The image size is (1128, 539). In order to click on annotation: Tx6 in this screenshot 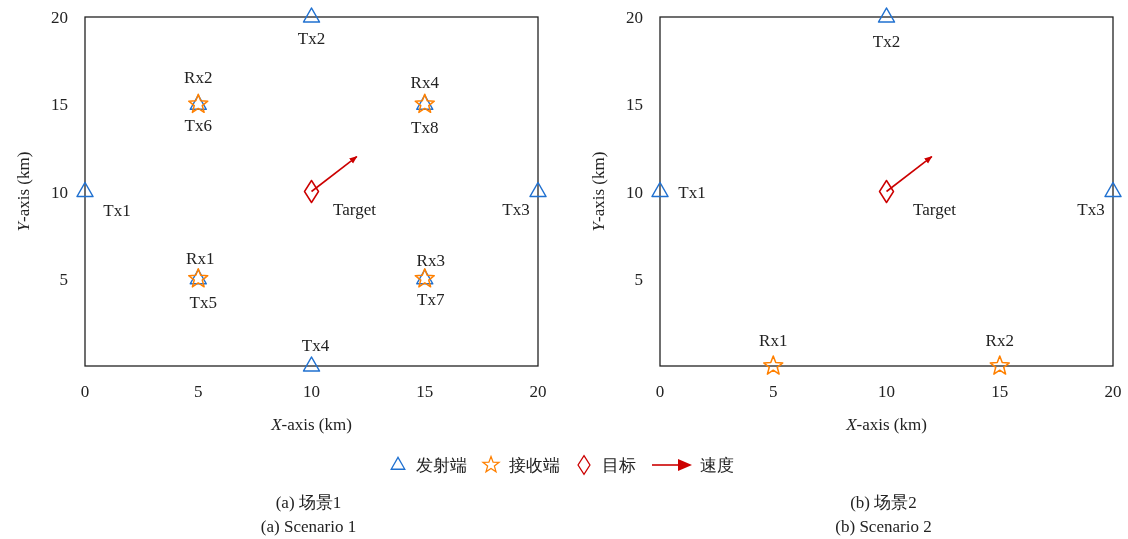, I will do `click(198, 125)`.